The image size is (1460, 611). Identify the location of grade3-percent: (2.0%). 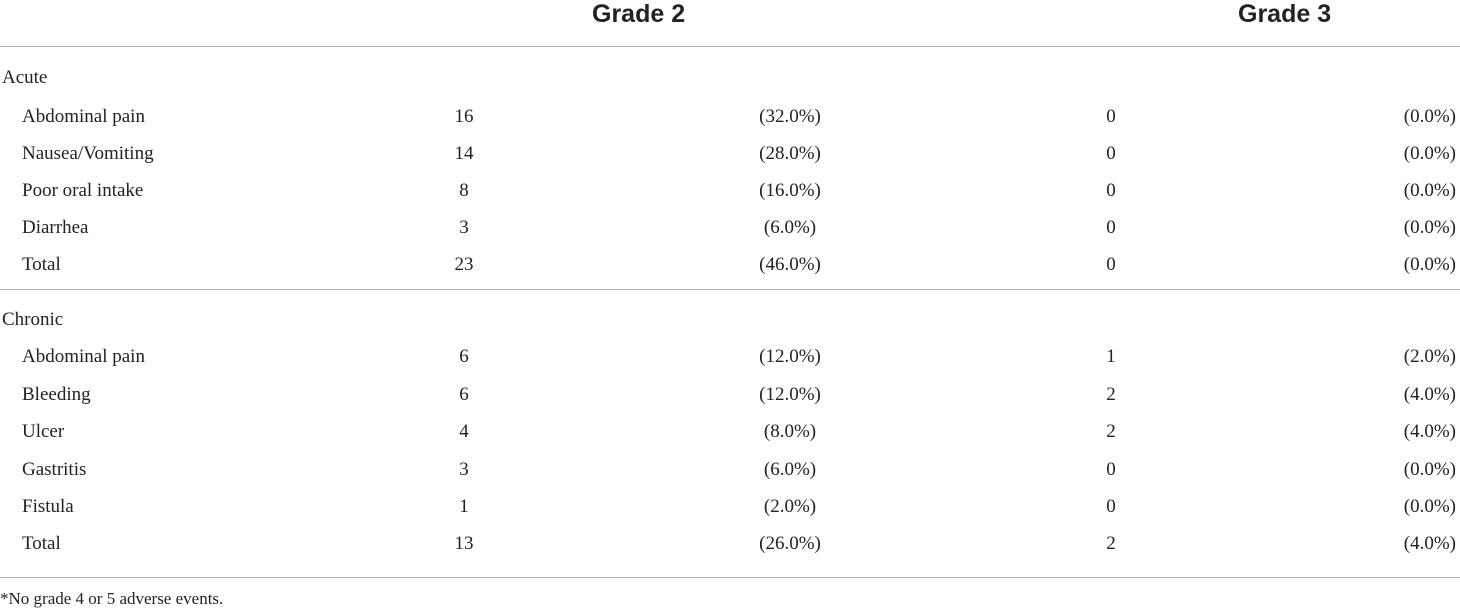
(1429, 356).